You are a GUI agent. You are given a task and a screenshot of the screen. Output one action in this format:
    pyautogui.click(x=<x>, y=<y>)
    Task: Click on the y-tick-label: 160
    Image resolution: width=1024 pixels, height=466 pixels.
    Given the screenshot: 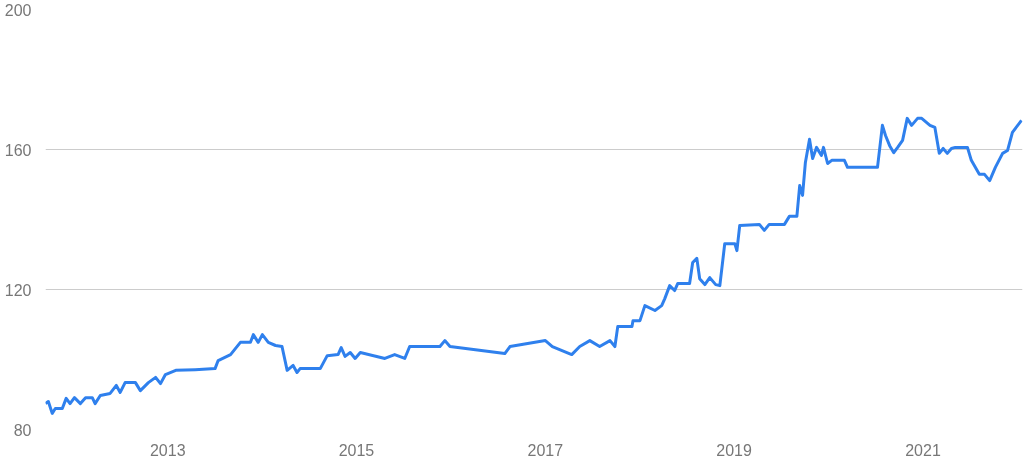 What is the action you would take?
    pyautogui.click(x=18, y=150)
    